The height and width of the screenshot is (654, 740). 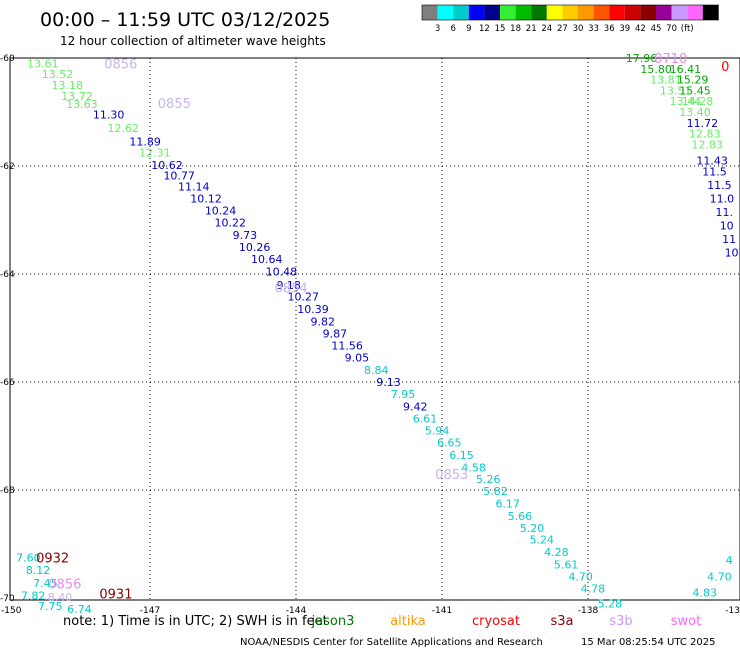 What do you see at coordinates (520, 516) in the screenshot?
I see `swh-value-label: 5.66` at bounding box center [520, 516].